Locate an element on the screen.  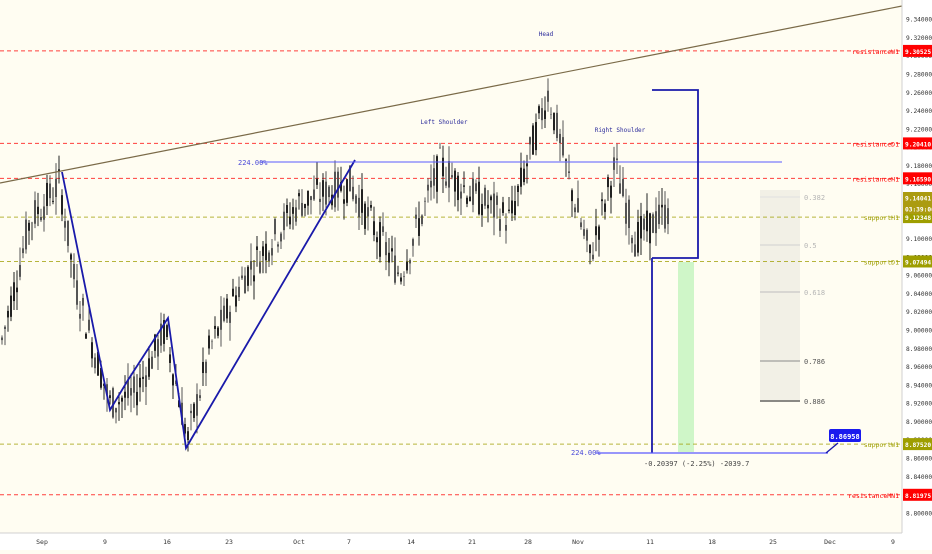
time-tick-label: Nov is located at coordinates (578, 542).